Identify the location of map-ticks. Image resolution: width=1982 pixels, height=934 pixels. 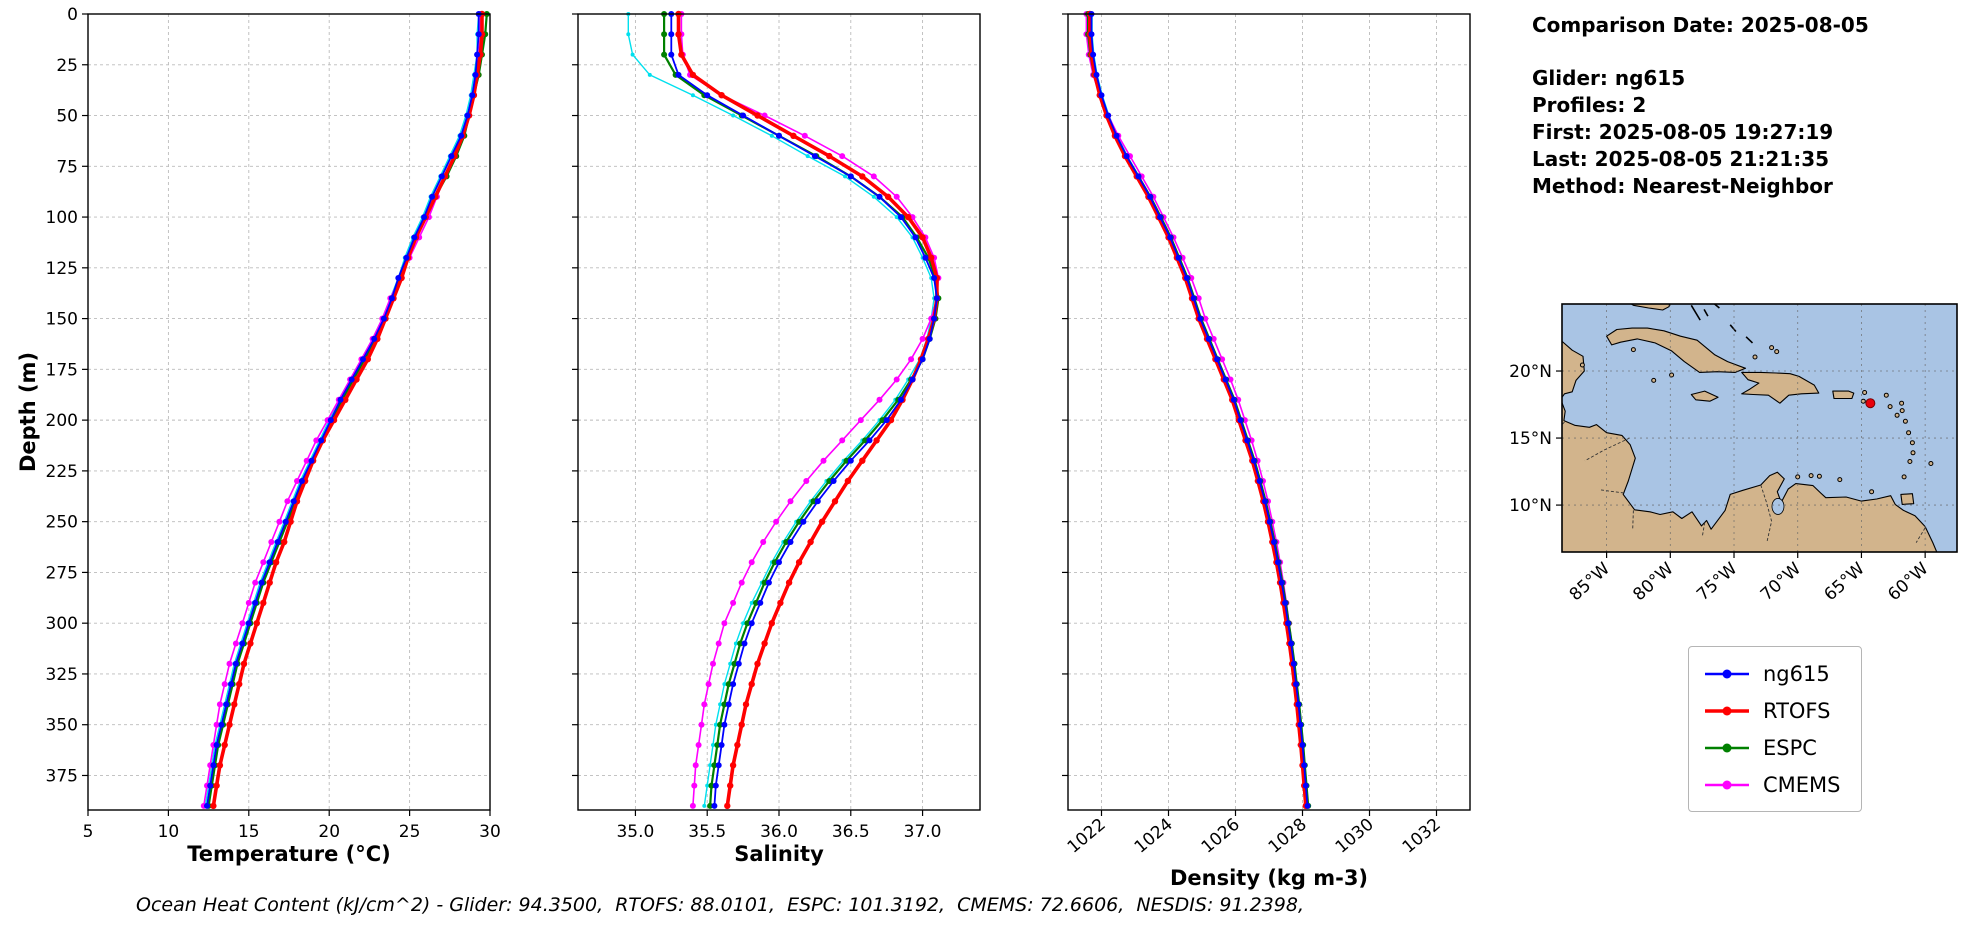
(1741, 464).